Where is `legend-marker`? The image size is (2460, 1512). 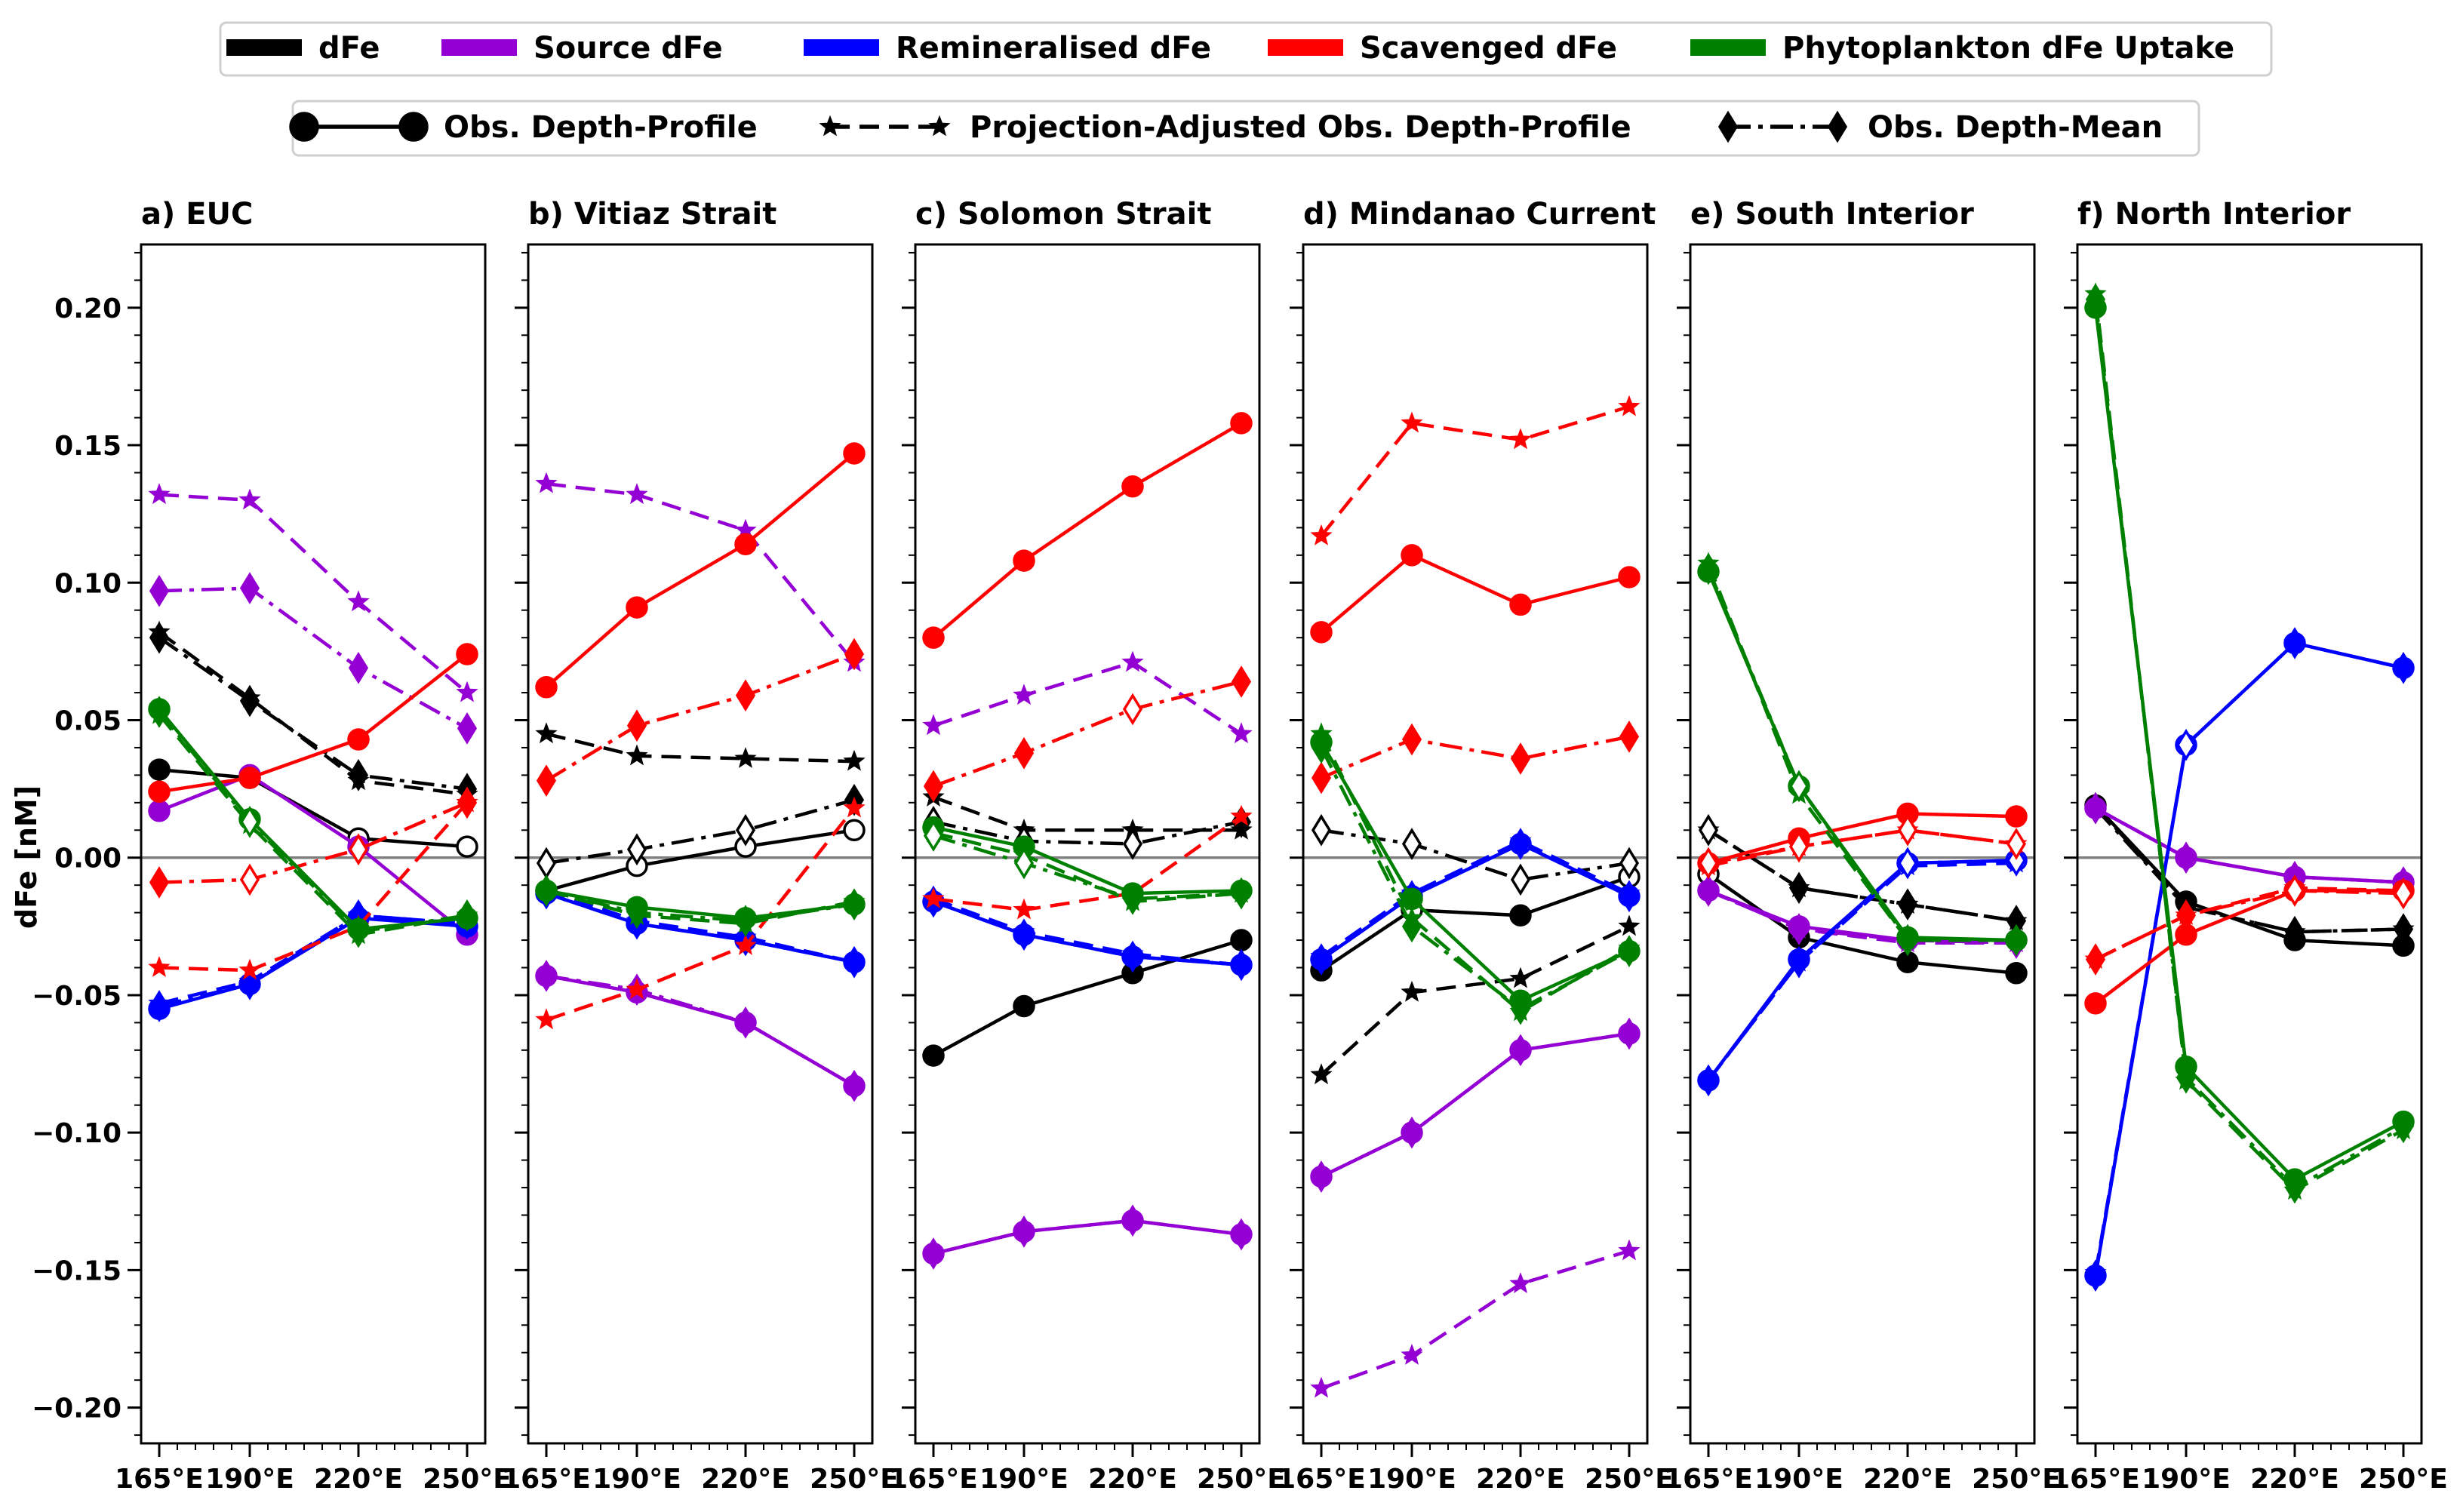
legend-marker is located at coordinates (830, 126).